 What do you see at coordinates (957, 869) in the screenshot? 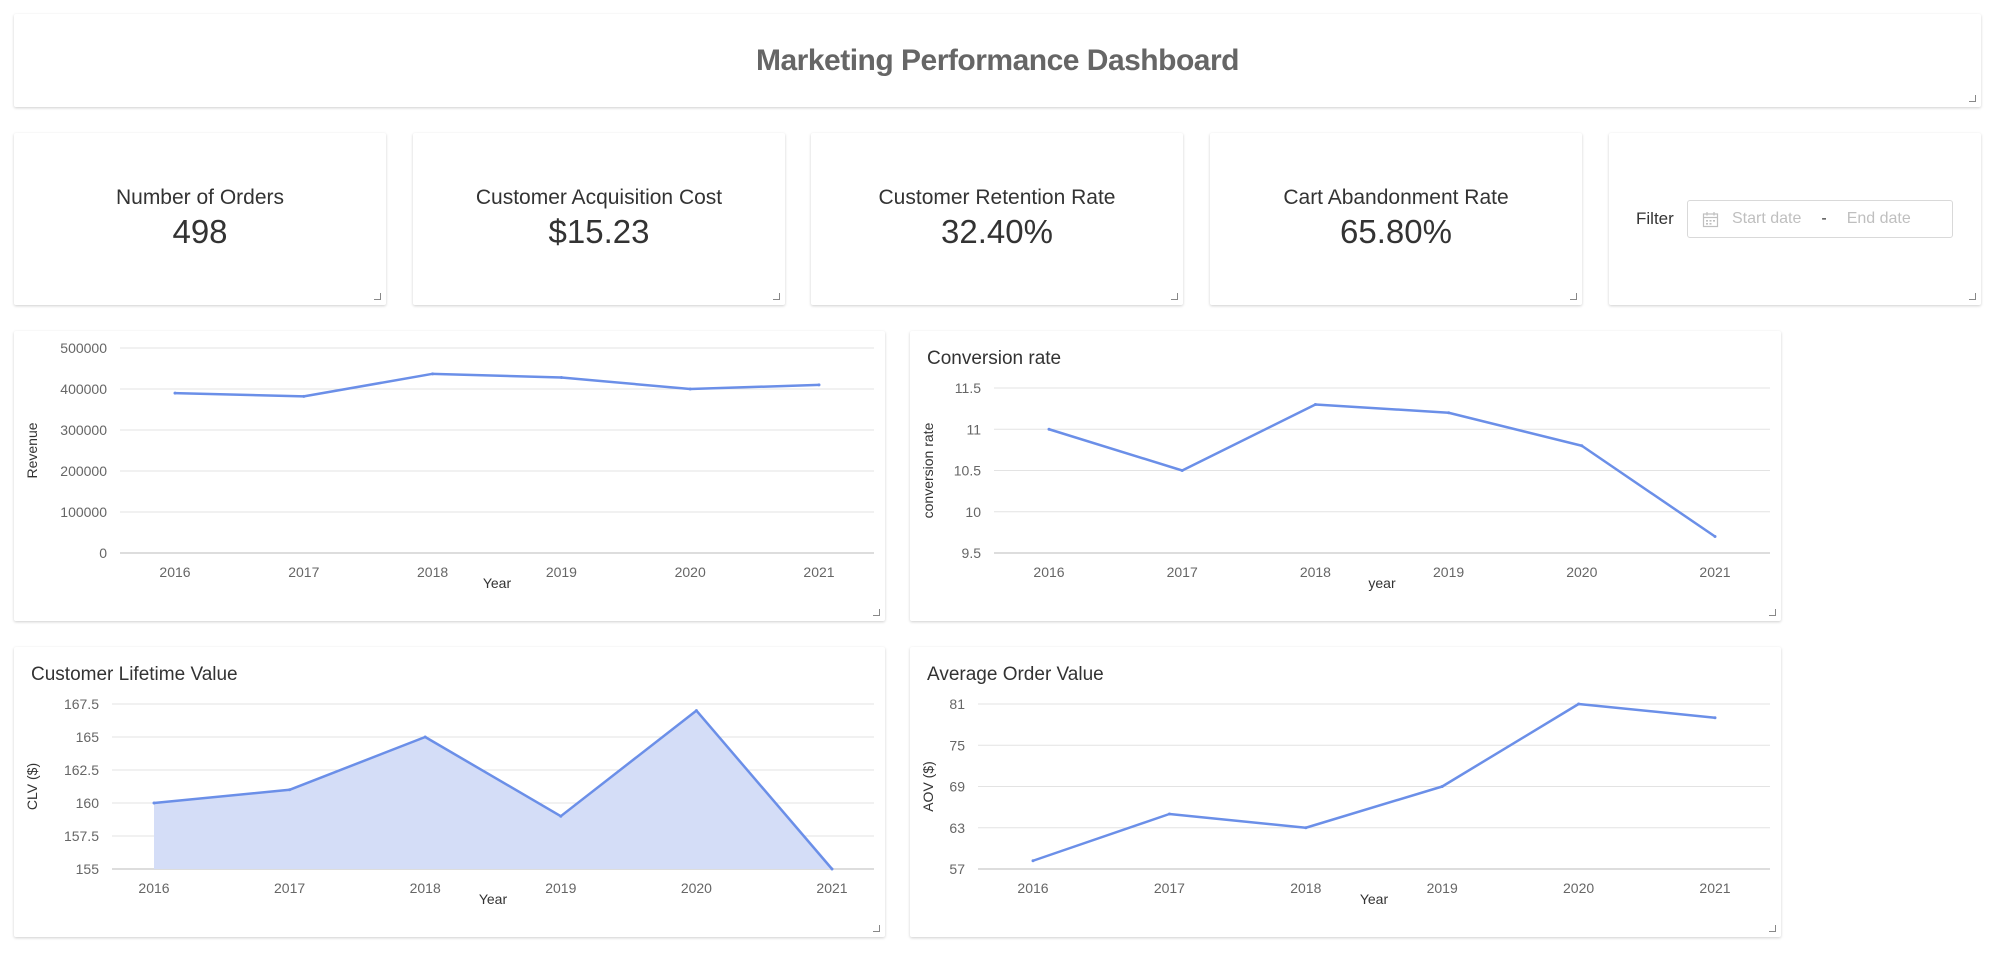
I see `y-tick-label: 57` at bounding box center [957, 869].